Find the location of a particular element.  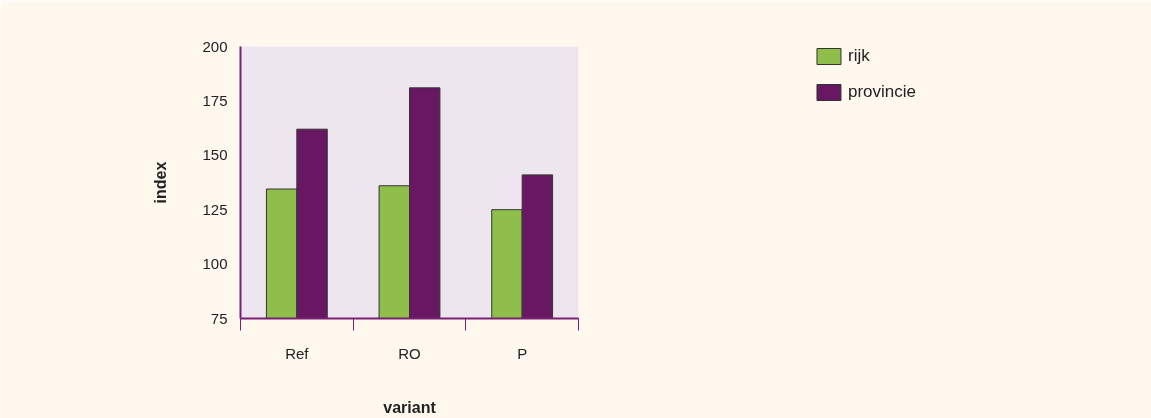

y-tick-label: 150 is located at coordinates (215, 155).